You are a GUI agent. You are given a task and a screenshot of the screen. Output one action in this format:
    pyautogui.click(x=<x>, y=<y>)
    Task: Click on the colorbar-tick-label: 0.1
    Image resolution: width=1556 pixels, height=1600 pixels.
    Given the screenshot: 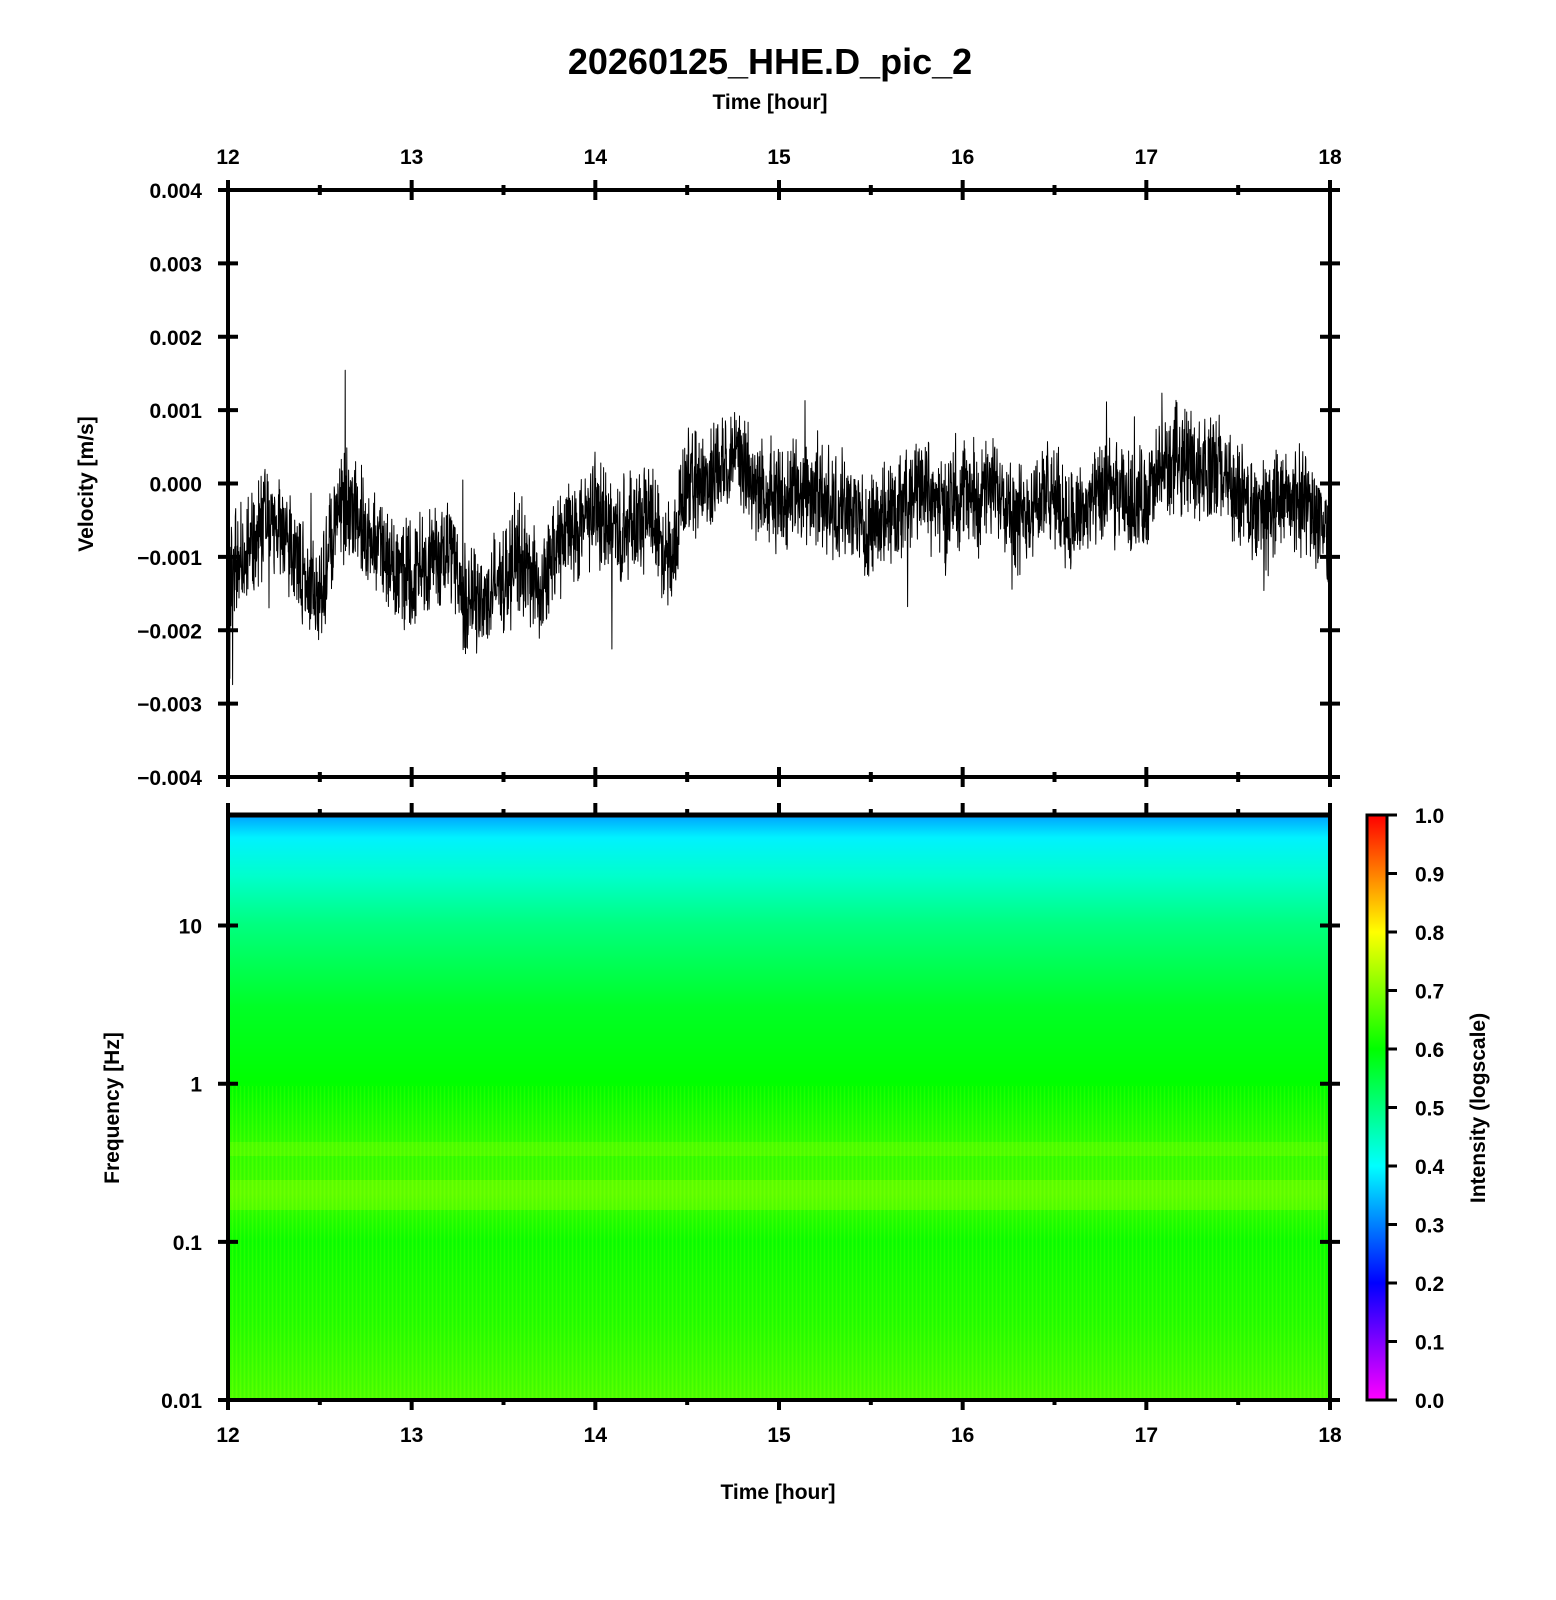 What is the action you would take?
    pyautogui.click(x=1430, y=1343)
    